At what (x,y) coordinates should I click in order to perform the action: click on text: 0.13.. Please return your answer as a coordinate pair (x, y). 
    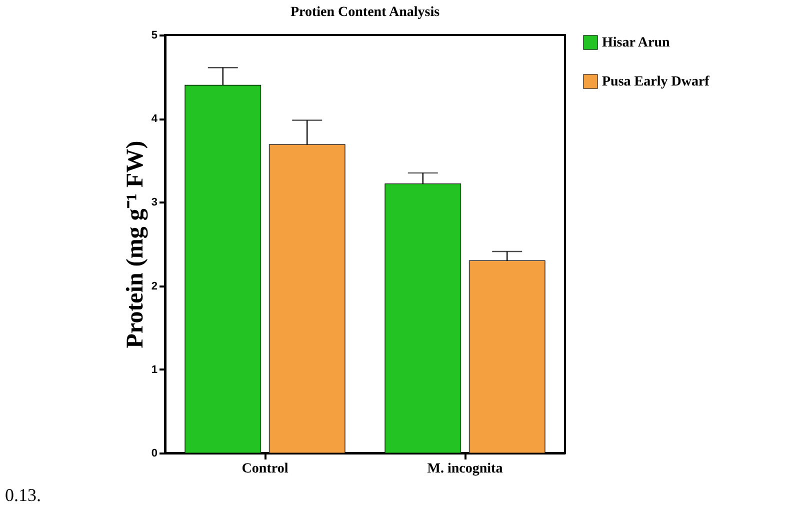
    Looking at the image, I should click on (23, 495).